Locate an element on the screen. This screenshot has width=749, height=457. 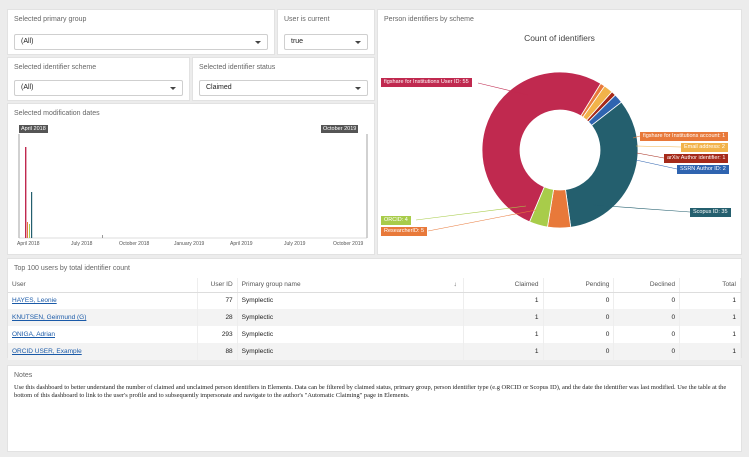
user-link: KNUTSEN, Geirmund (G) is located at coordinates (49, 317).